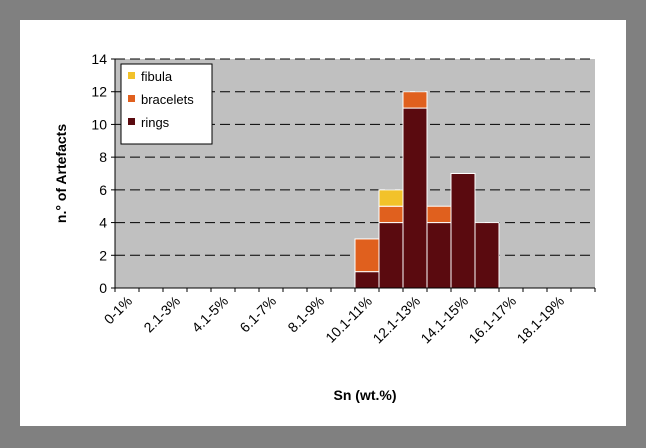 The image size is (646, 448). What do you see at coordinates (131, 121) in the screenshot?
I see `legend-swatch-rings` at bounding box center [131, 121].